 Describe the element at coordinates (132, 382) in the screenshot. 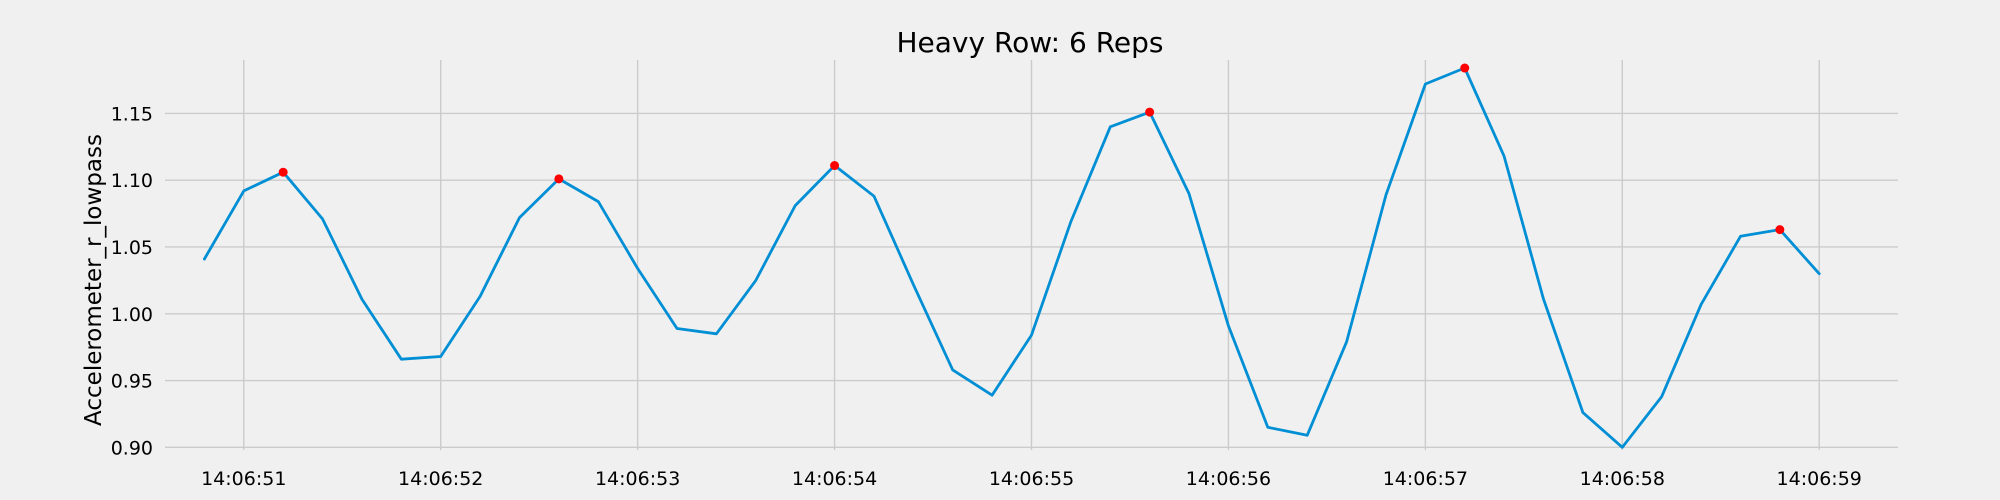

I see `y-tick-label: 0.95` at that location.